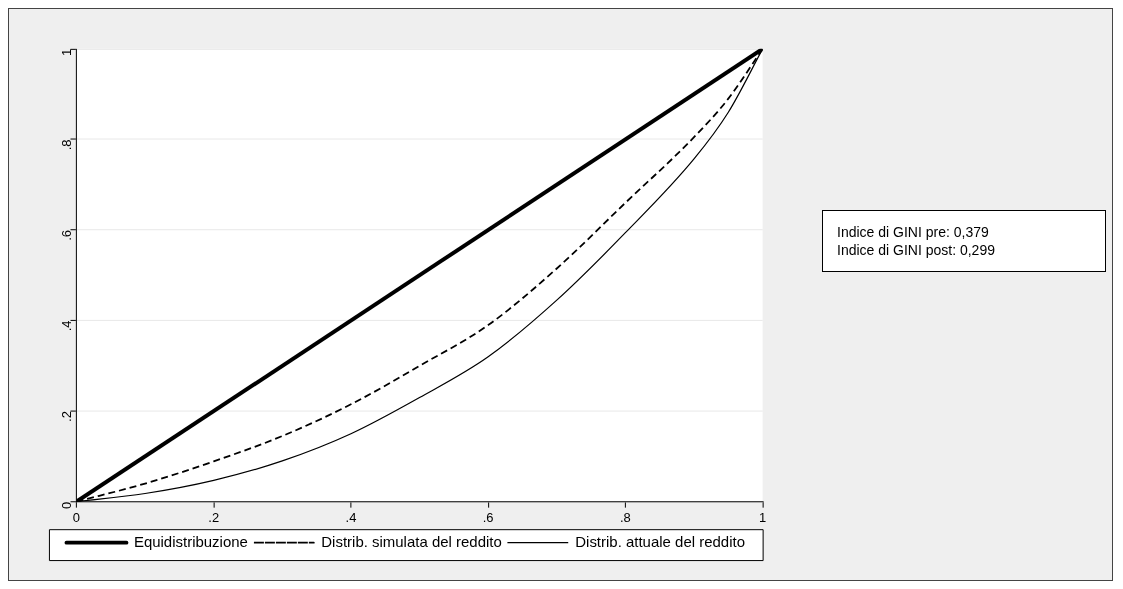  What do you see at coordinates (67, 52) in the screenshot?
I see `y-tick-label: 1` at bounding box center [67, 52].